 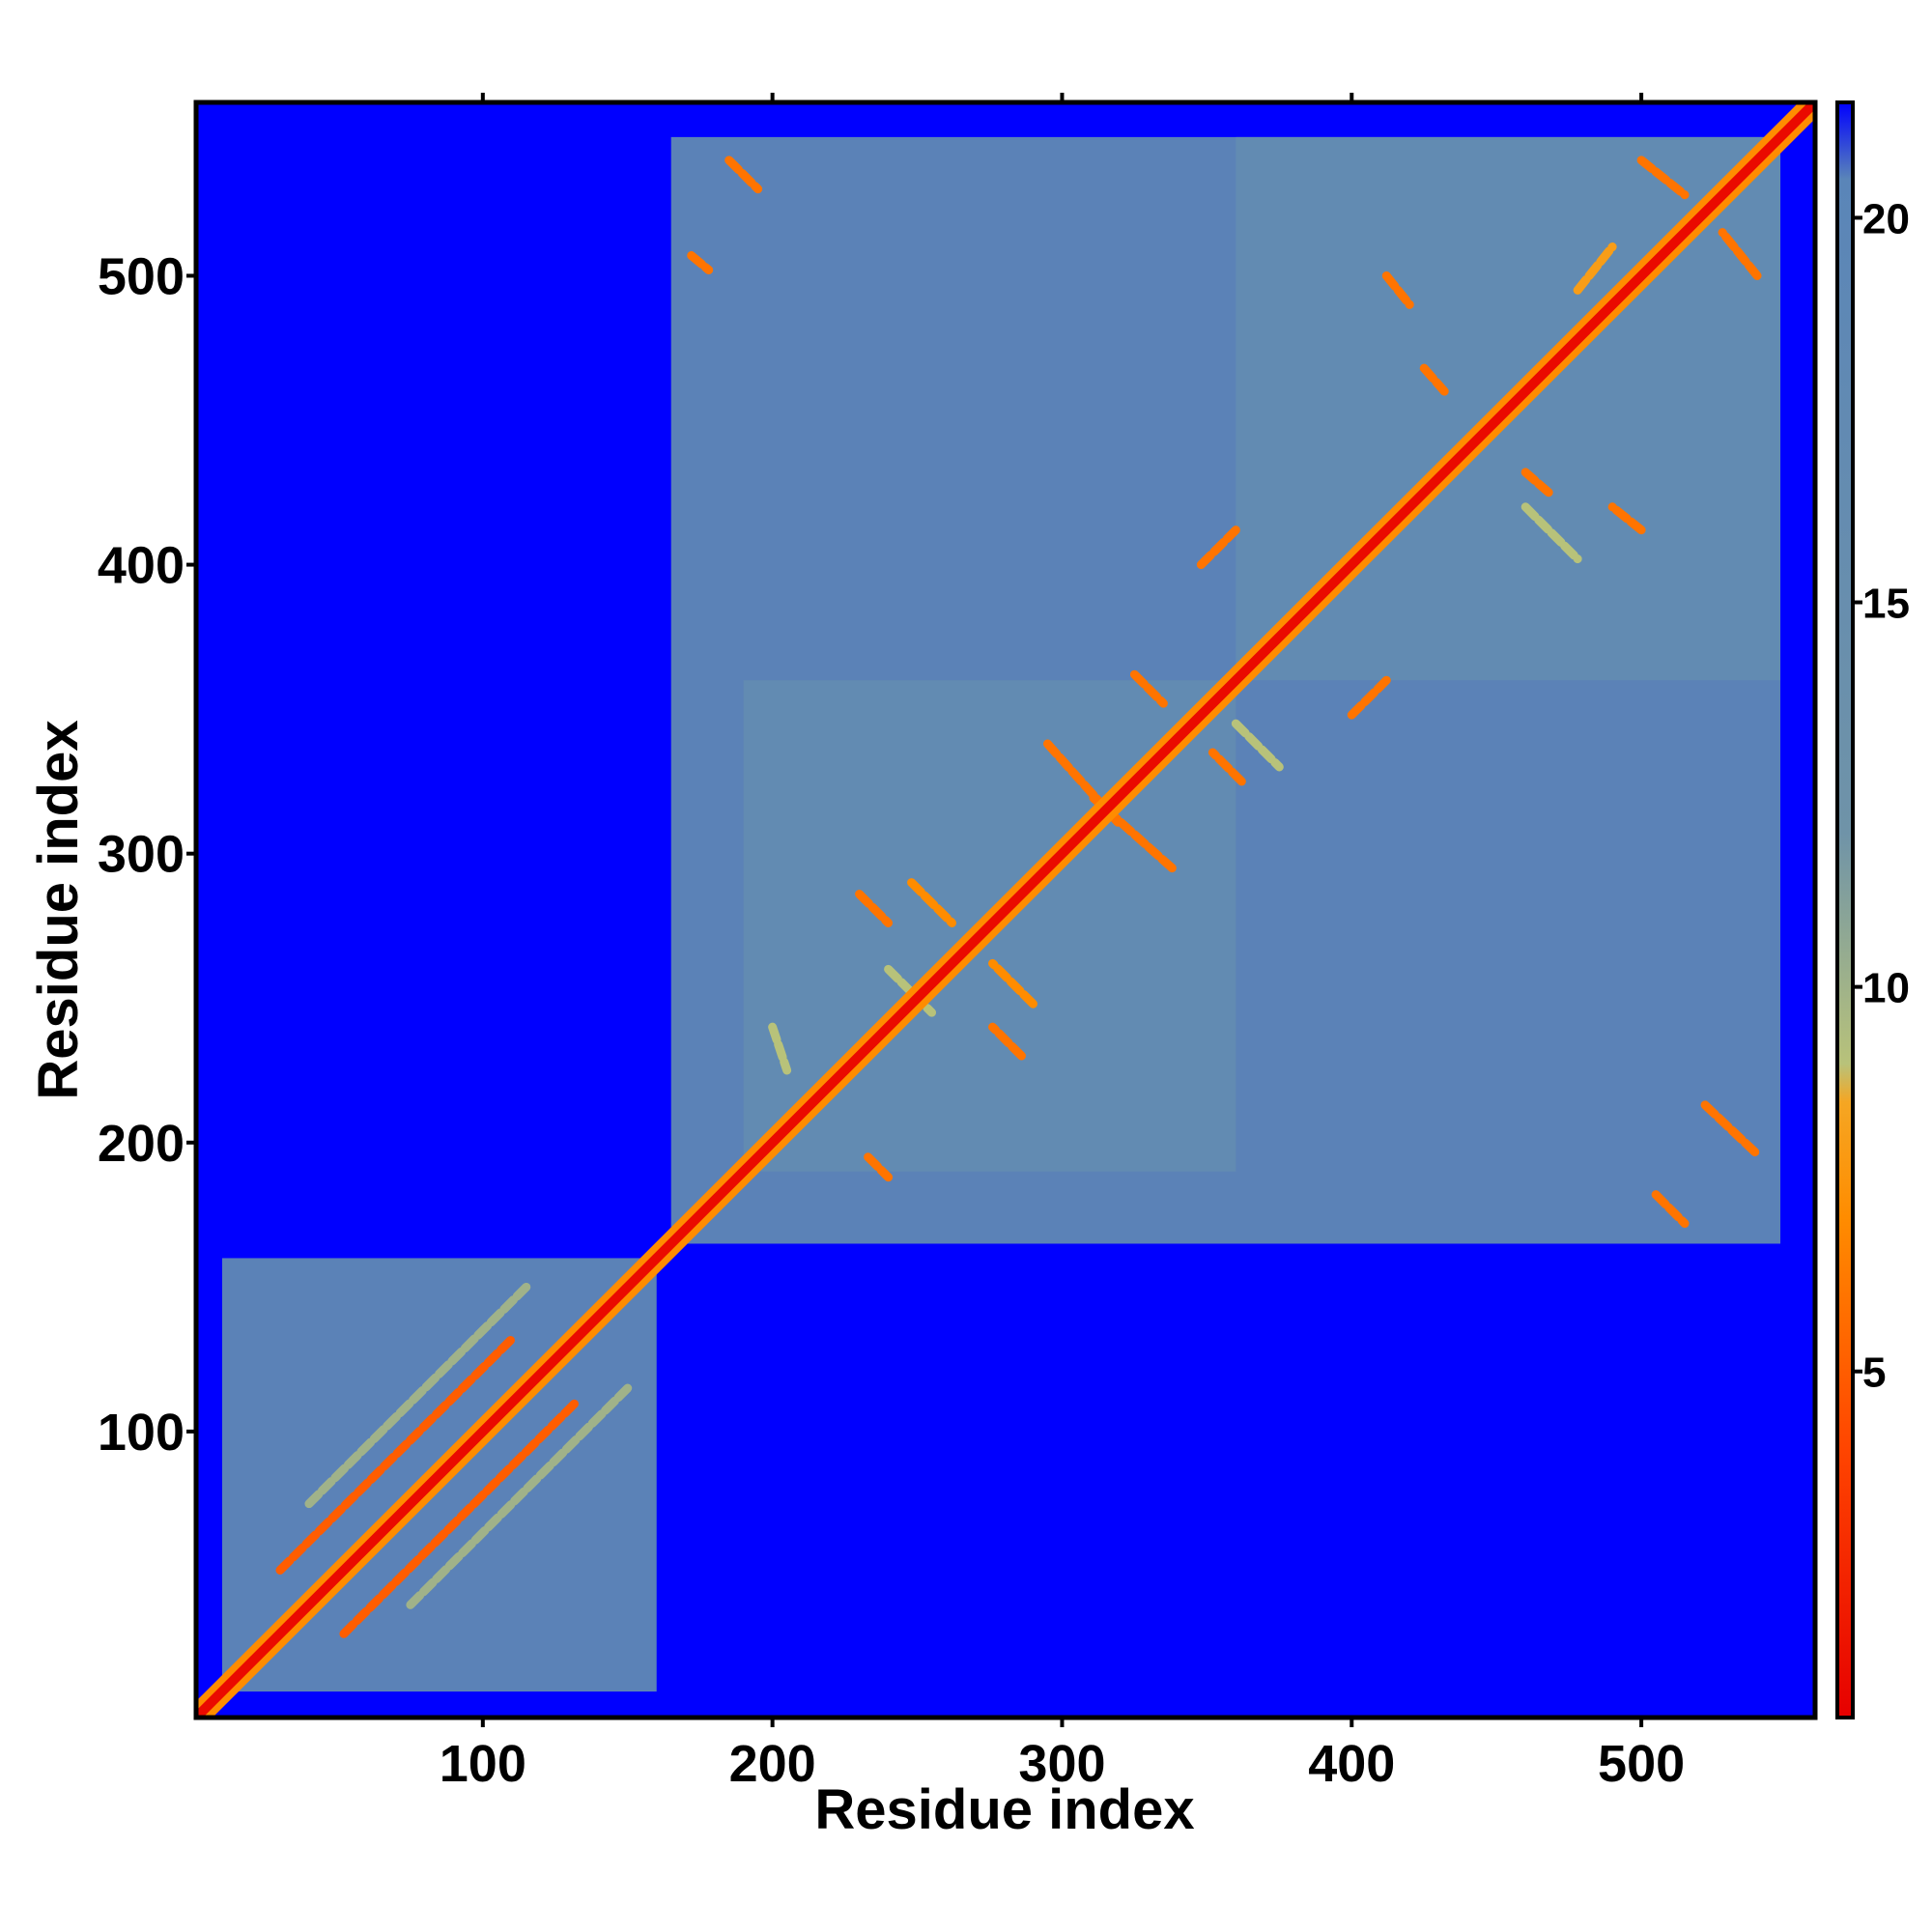 I want to click on y-tick-label-500: 500, so click(x=141, y=276).